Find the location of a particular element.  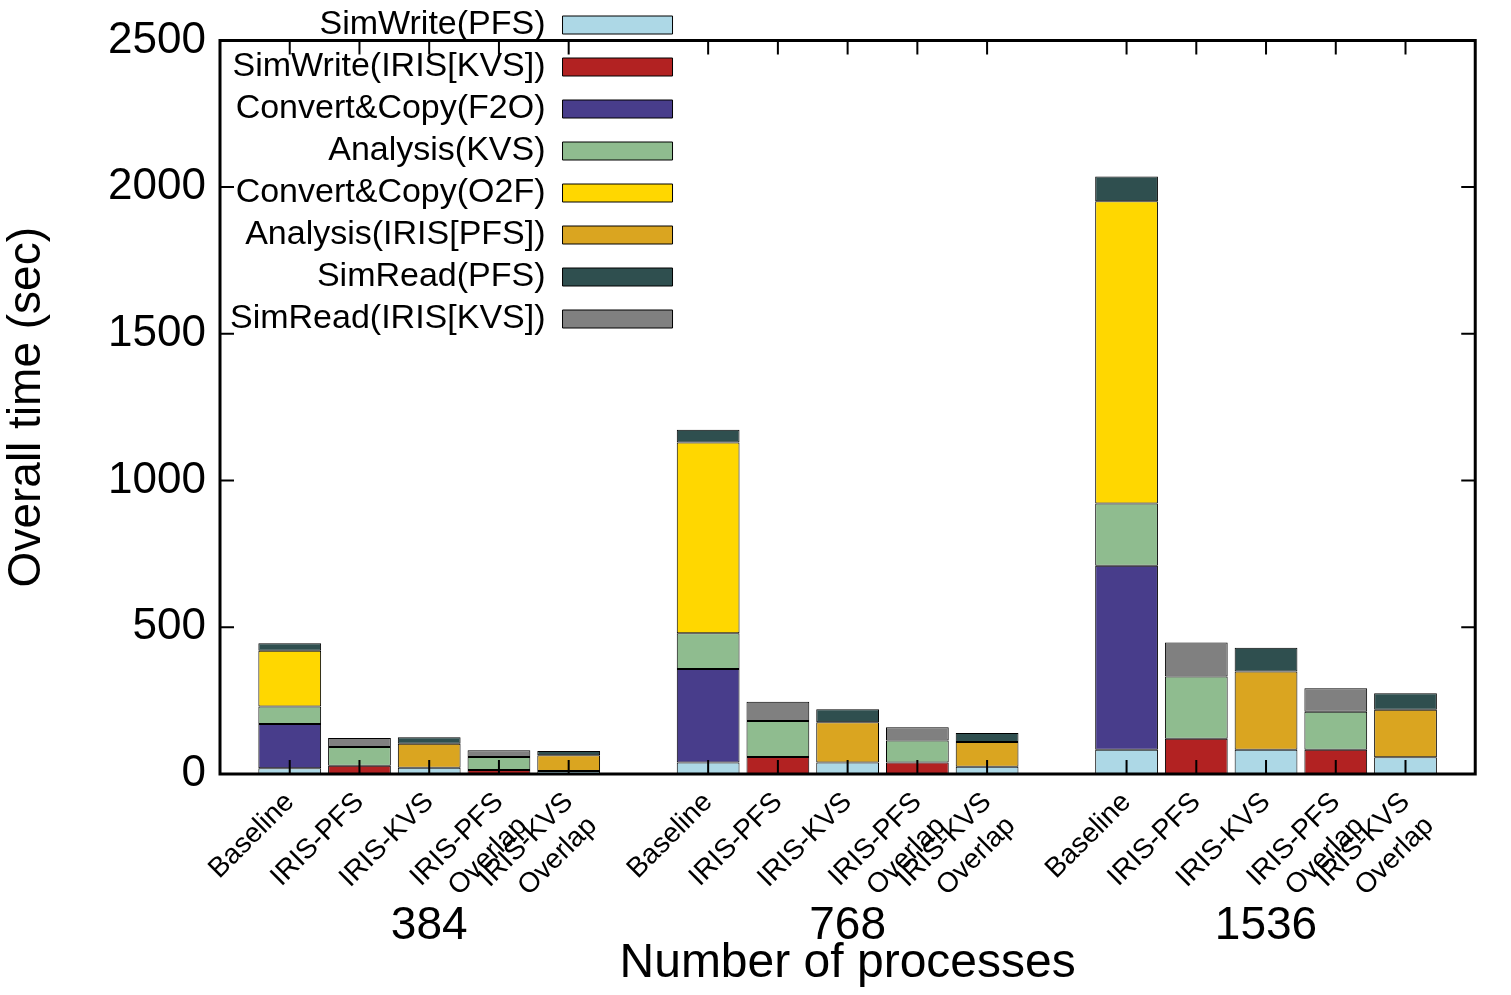

legend-label: SimWrite(PFS) is located at coordinates (432, 22).